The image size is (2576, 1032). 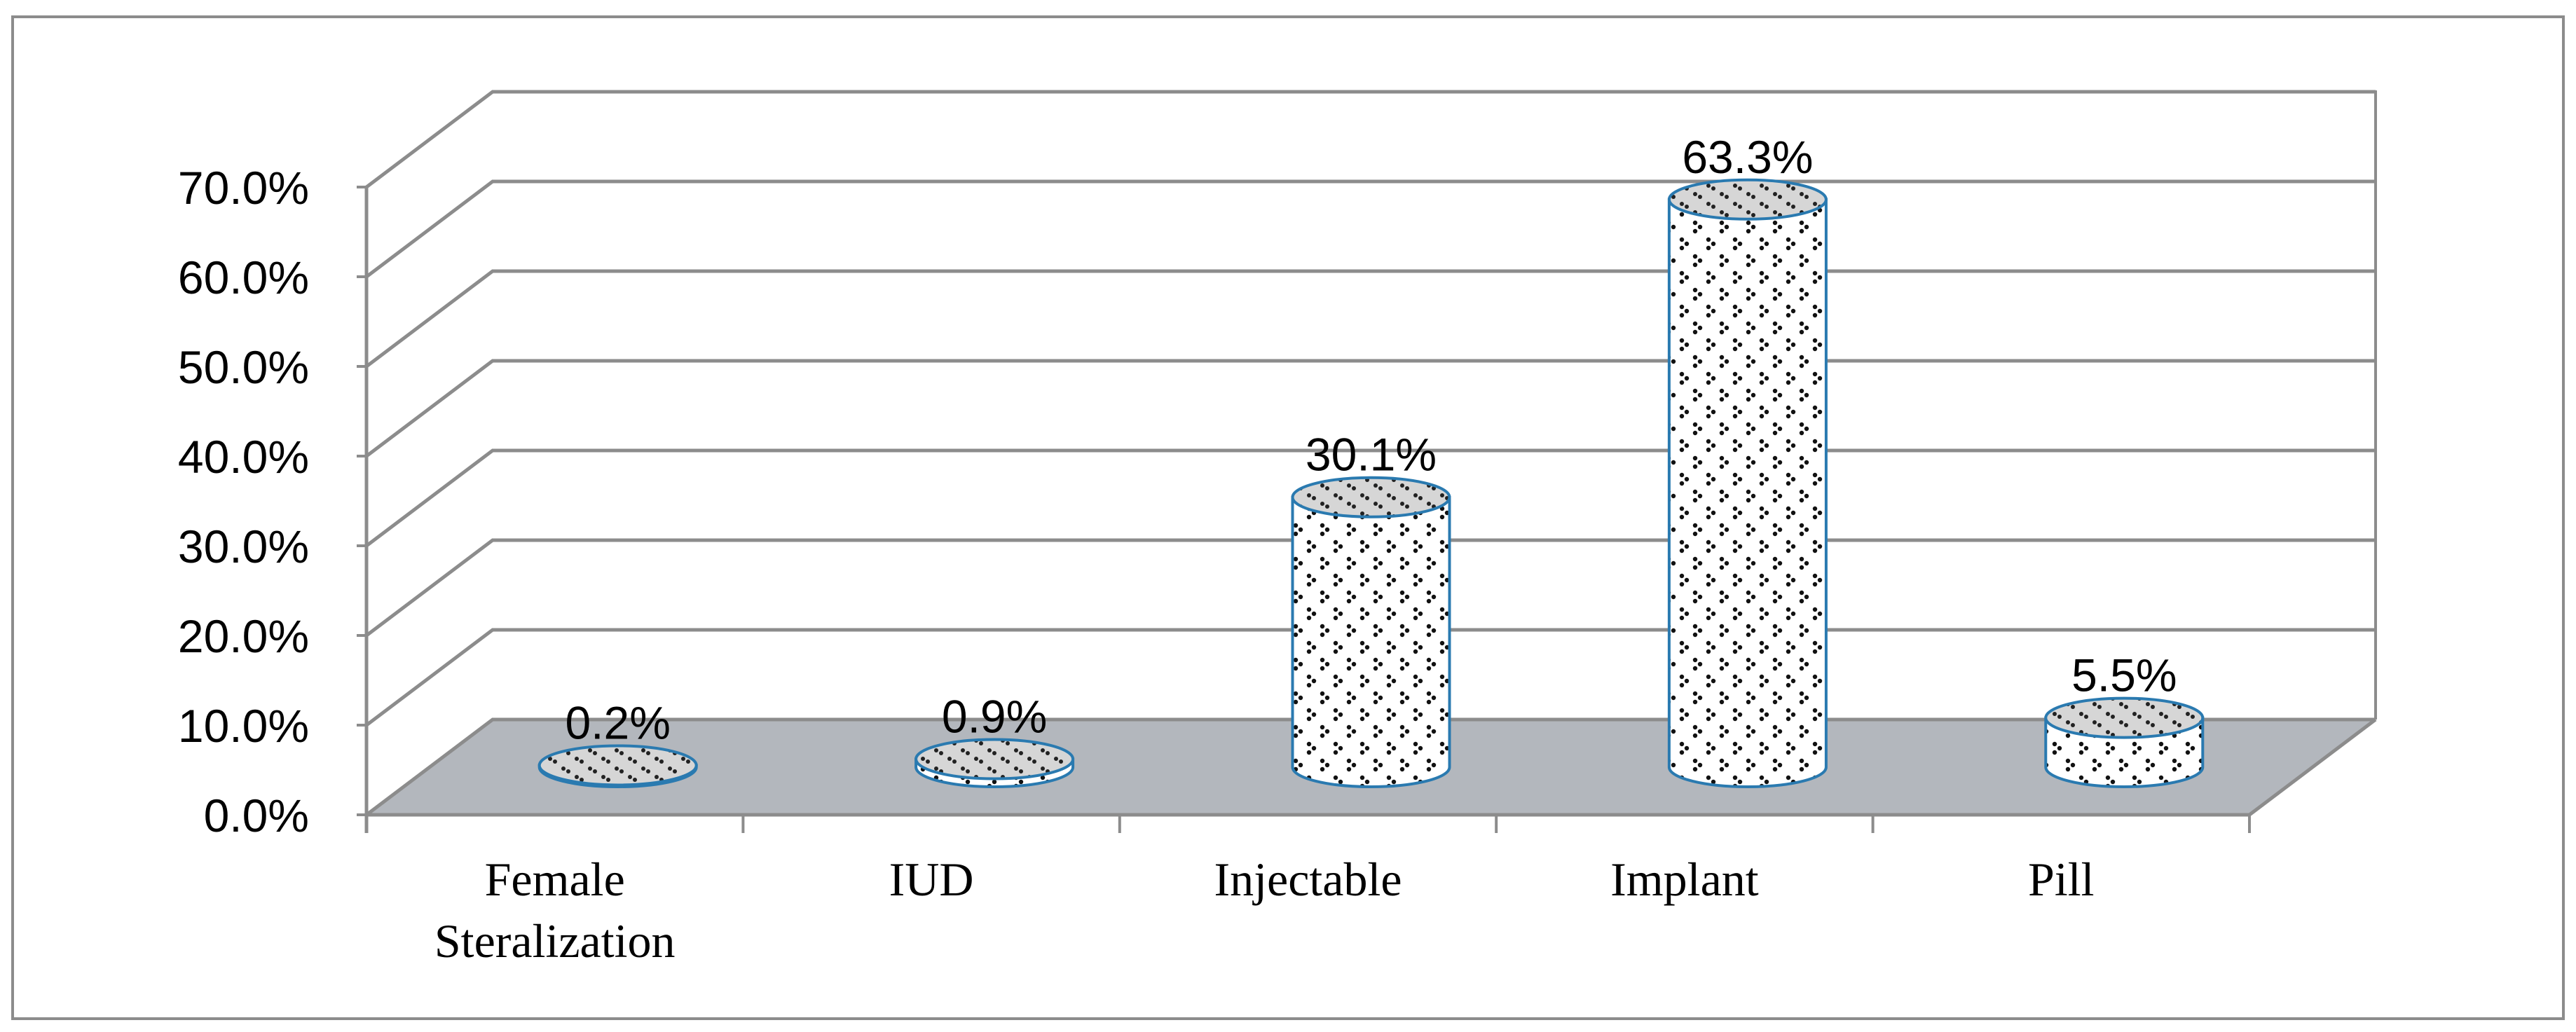 I want to click on bar-injectable, so click(x=1371, y=632).